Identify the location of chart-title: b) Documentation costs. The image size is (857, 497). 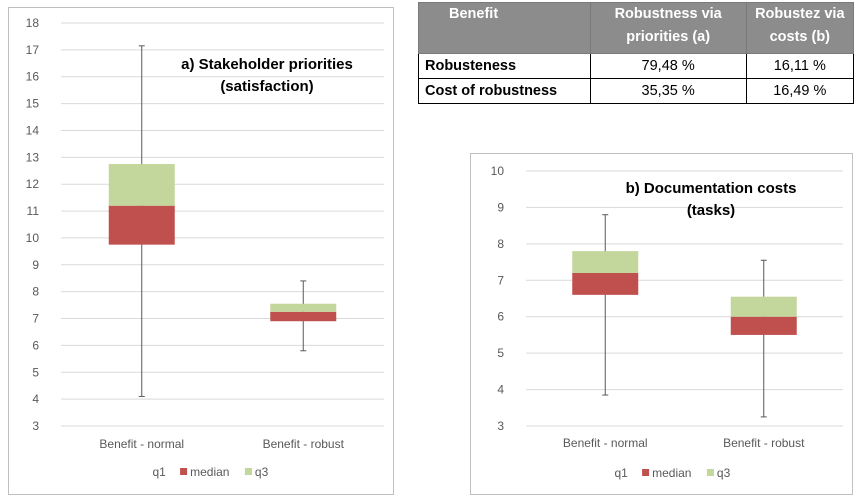
(711, 188).